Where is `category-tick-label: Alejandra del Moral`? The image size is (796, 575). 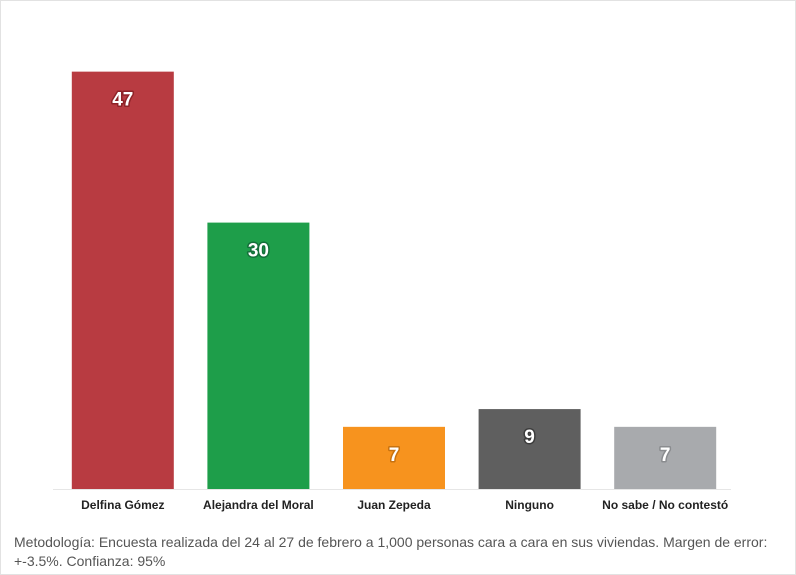
category-tick-label: Alejandra del Moral is located at coordinates (258, 505).